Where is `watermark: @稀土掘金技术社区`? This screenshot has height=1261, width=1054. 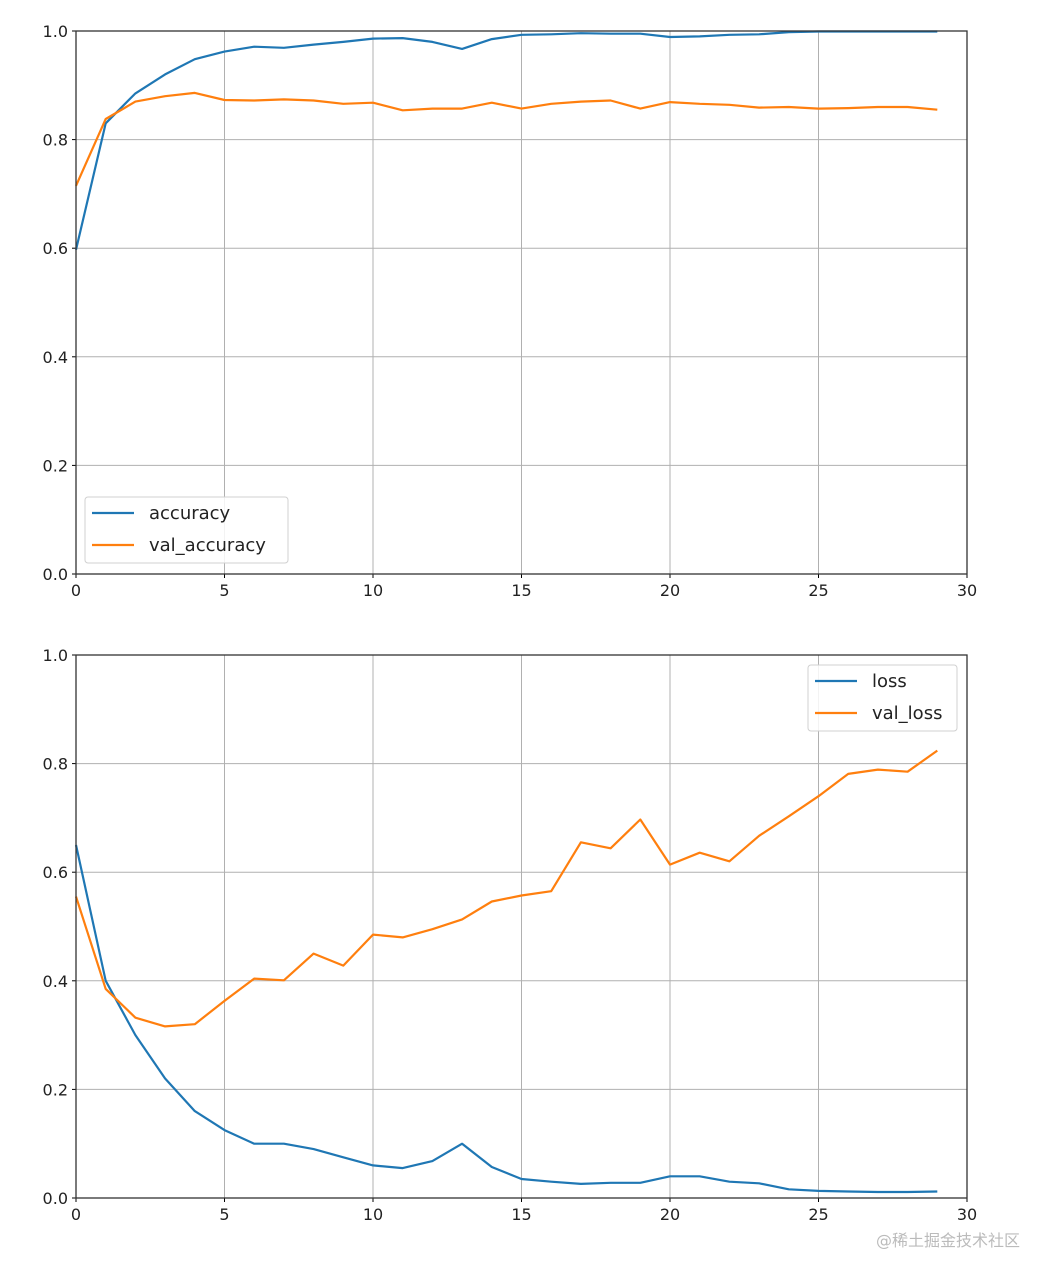
watermark: @稀土掘金技术社区 is located at coordinates (947, 1240).